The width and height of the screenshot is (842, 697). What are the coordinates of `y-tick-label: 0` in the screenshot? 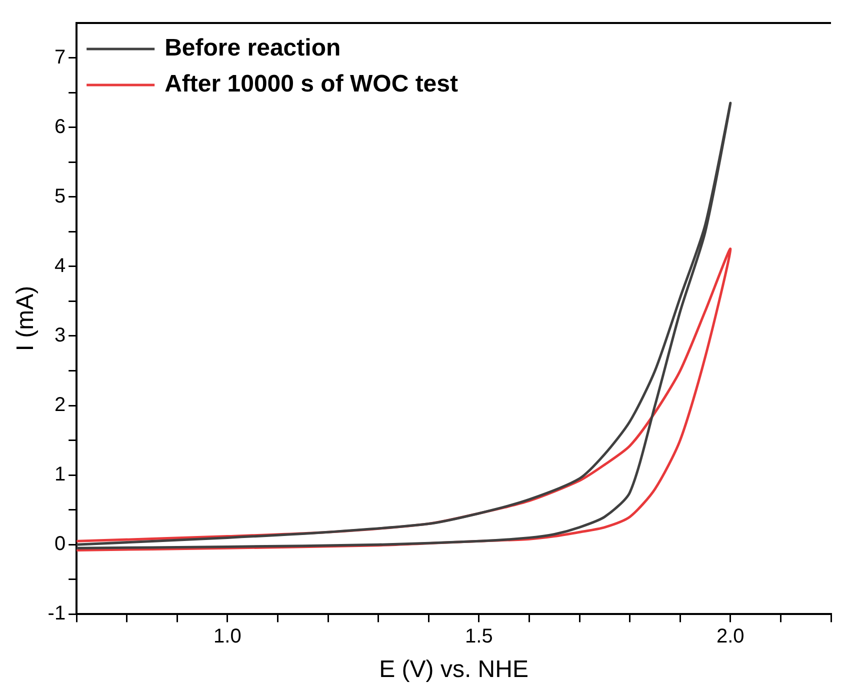 It's located at (60, 544).